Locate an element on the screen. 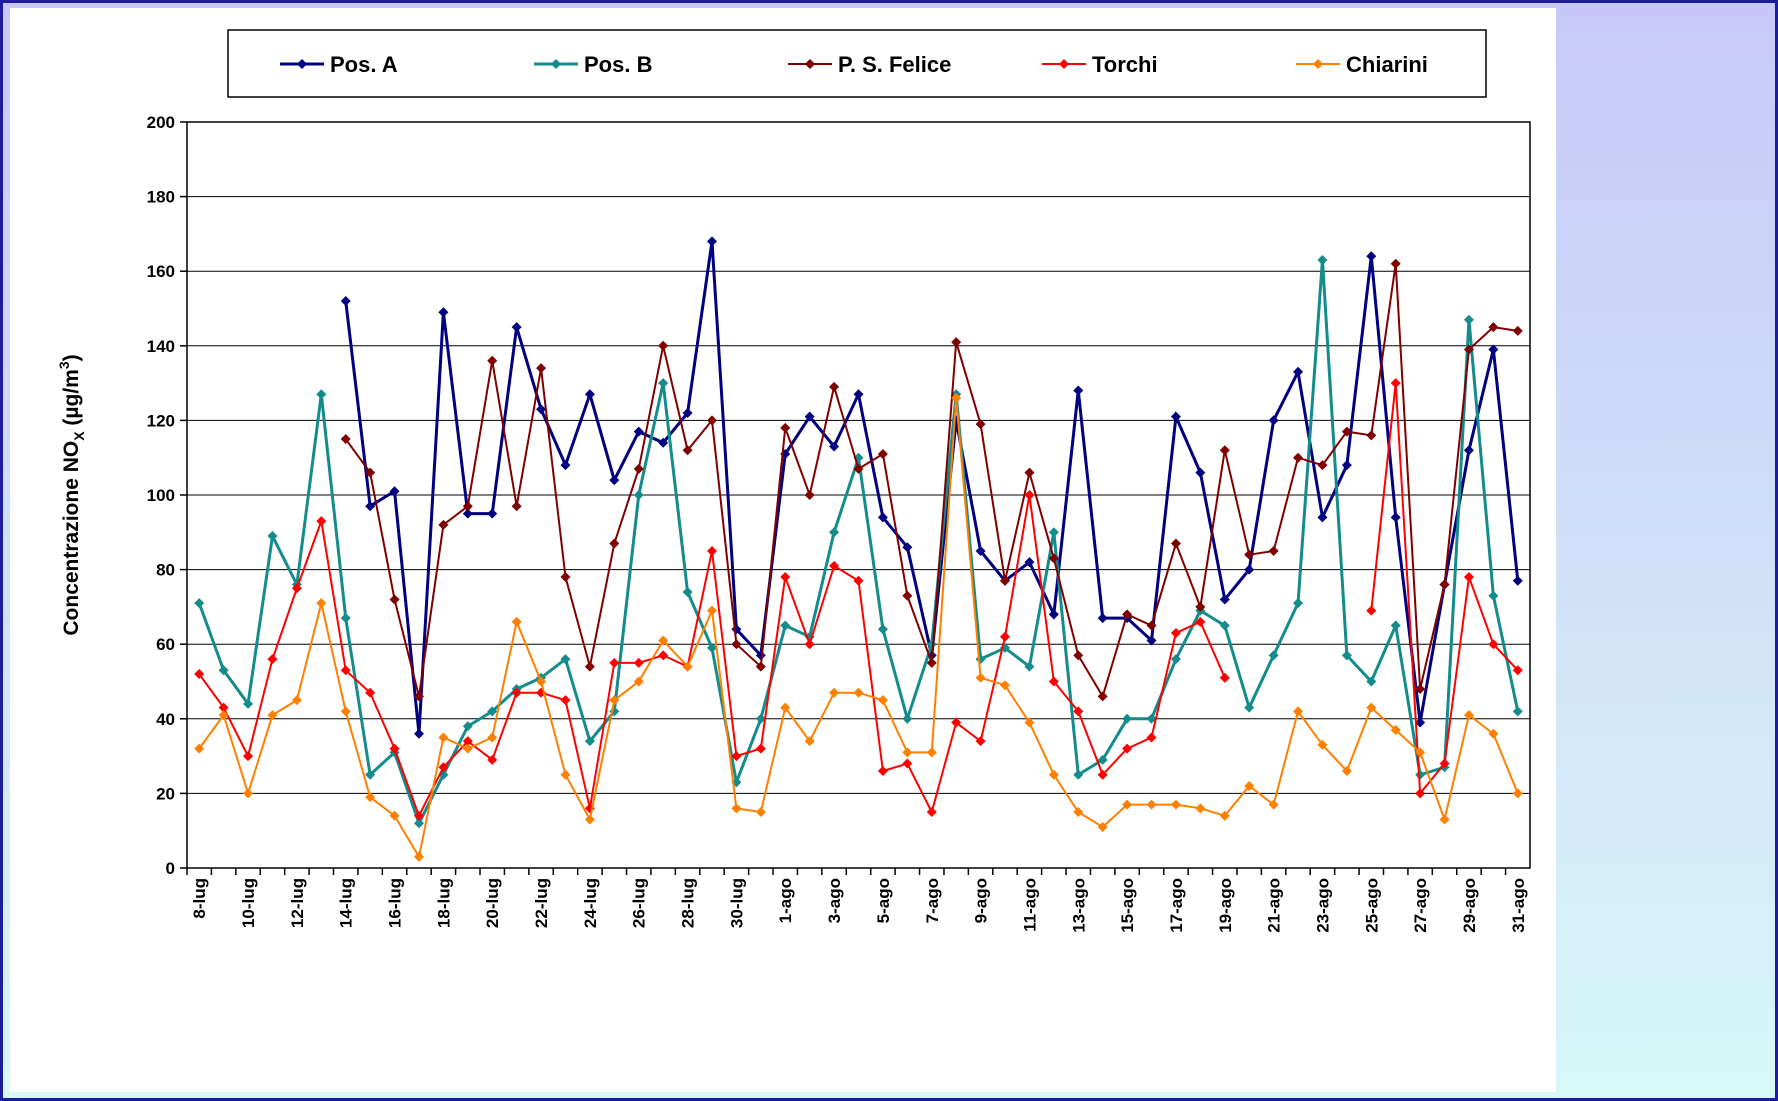 The height and width of the screenshot is (1101, 1778). x-tick-label: 18-lug is located at coordinates (443, 903).